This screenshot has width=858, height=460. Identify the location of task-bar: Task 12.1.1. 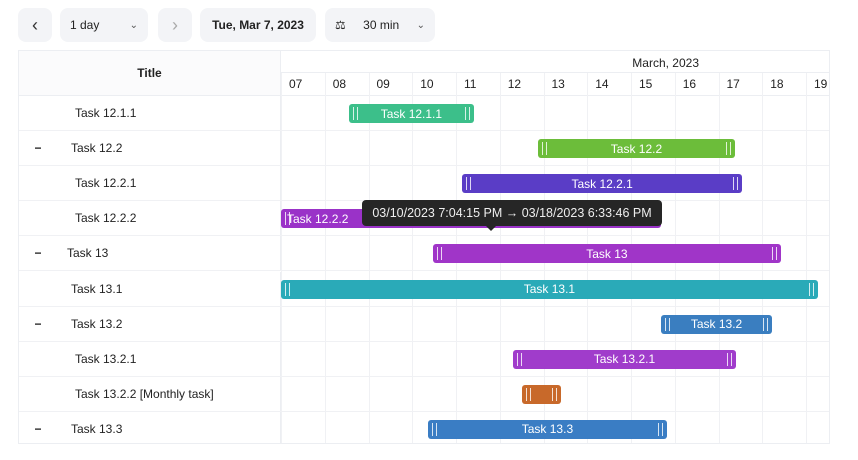
(411, 113).